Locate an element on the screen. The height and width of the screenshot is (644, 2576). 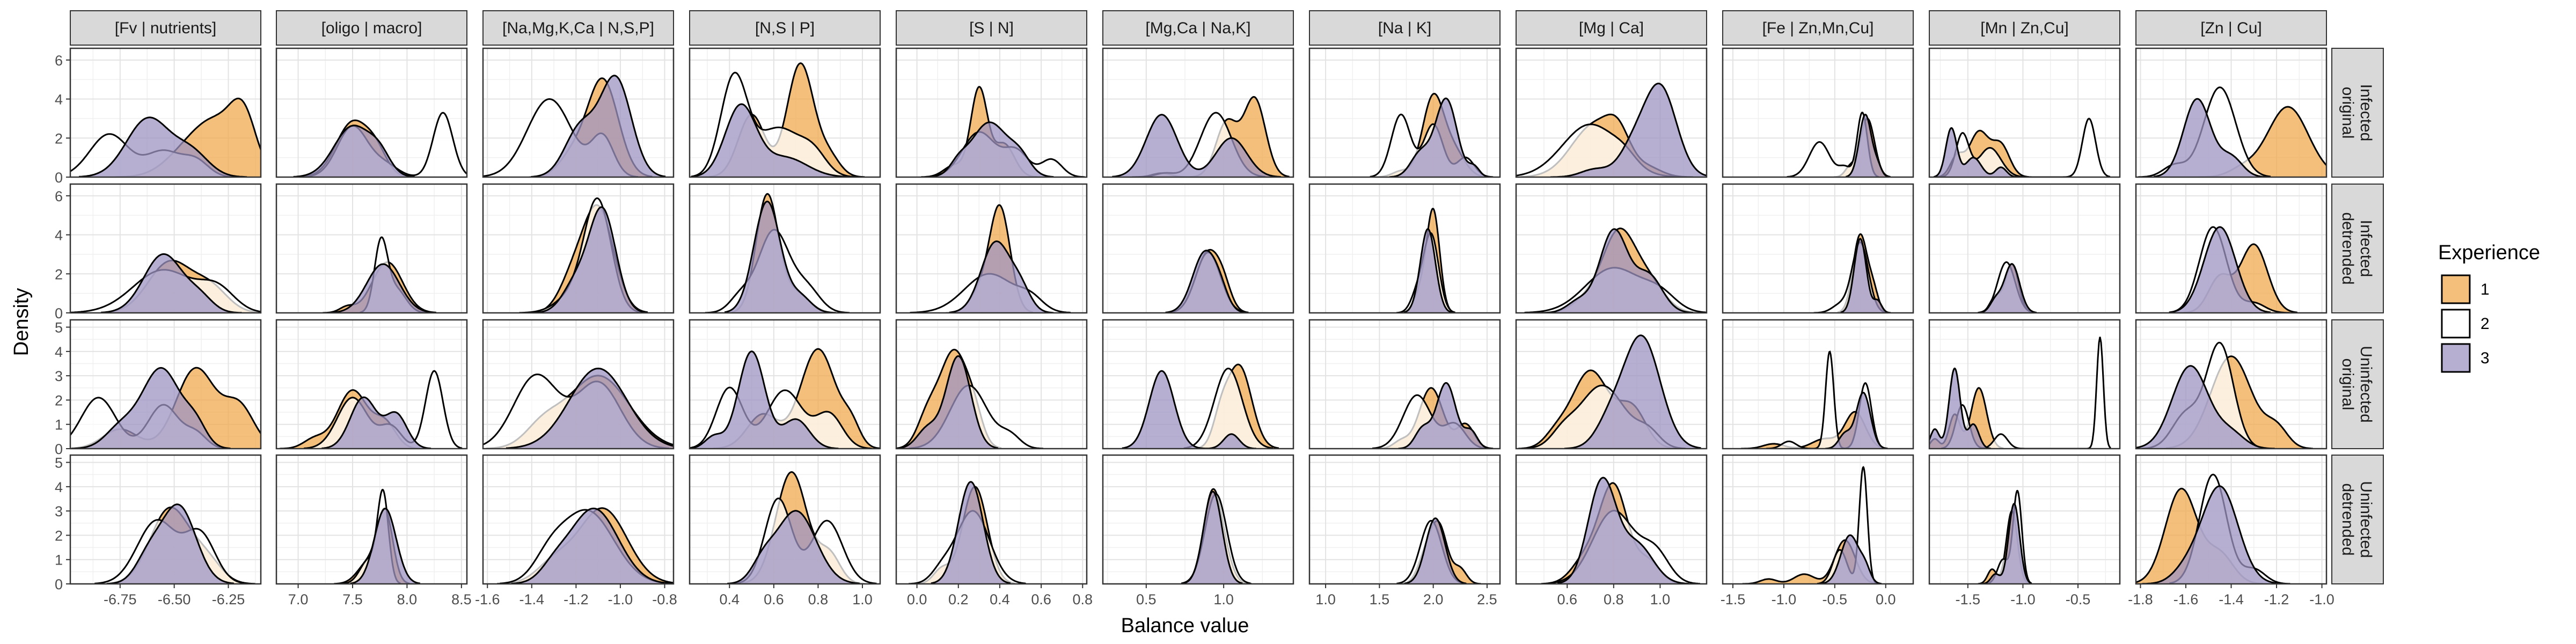
x-tick-label: -0.8 is located at coordinates (664, 599).